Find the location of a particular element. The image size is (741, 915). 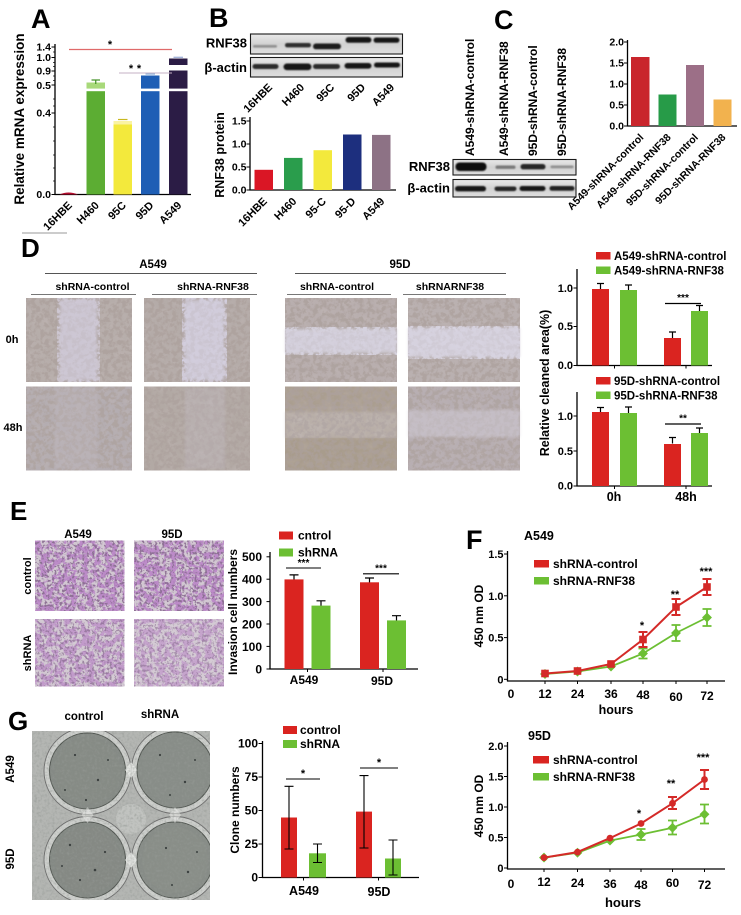

svg-text: Relative mRNA expression is located at coordinates (19, 118).